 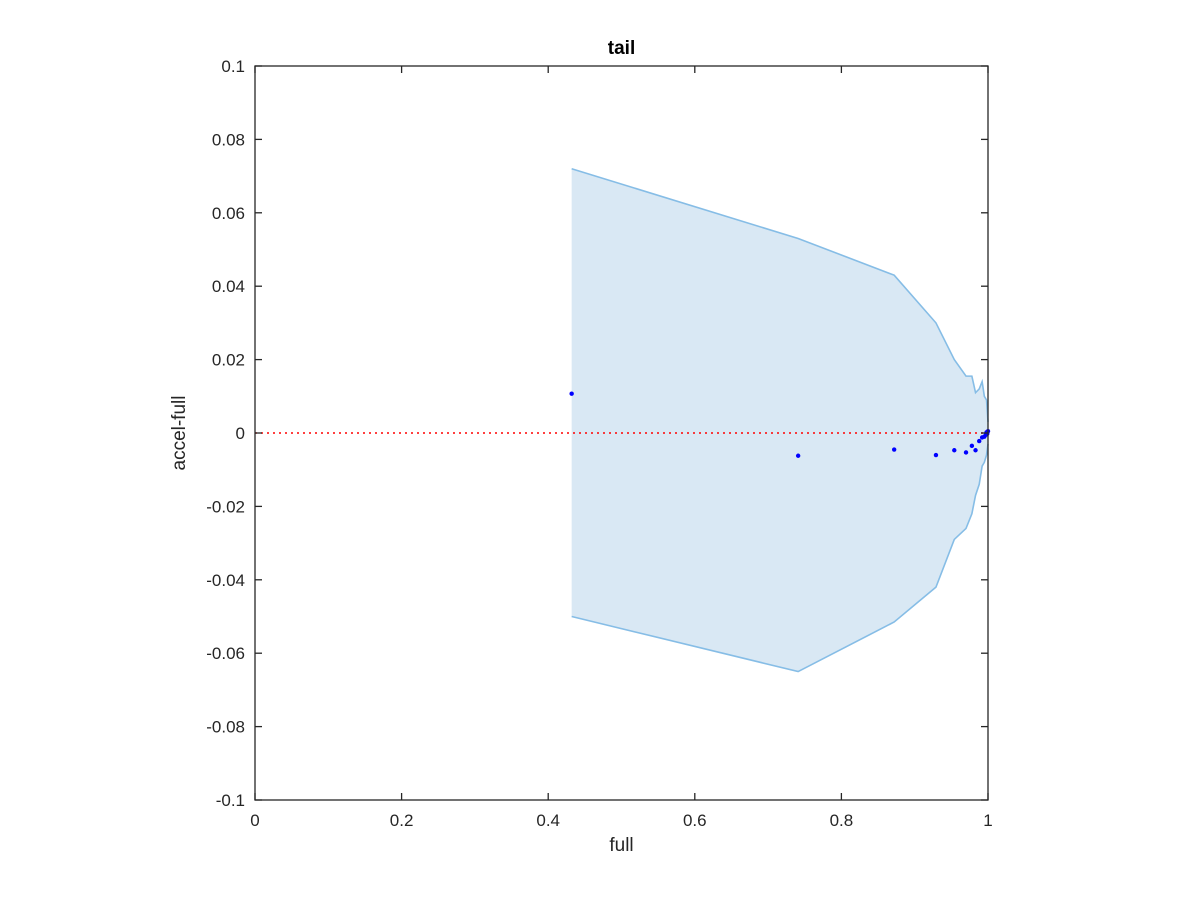 I want to click on y-tick-label: 0.02, so click(x=228, y=360).